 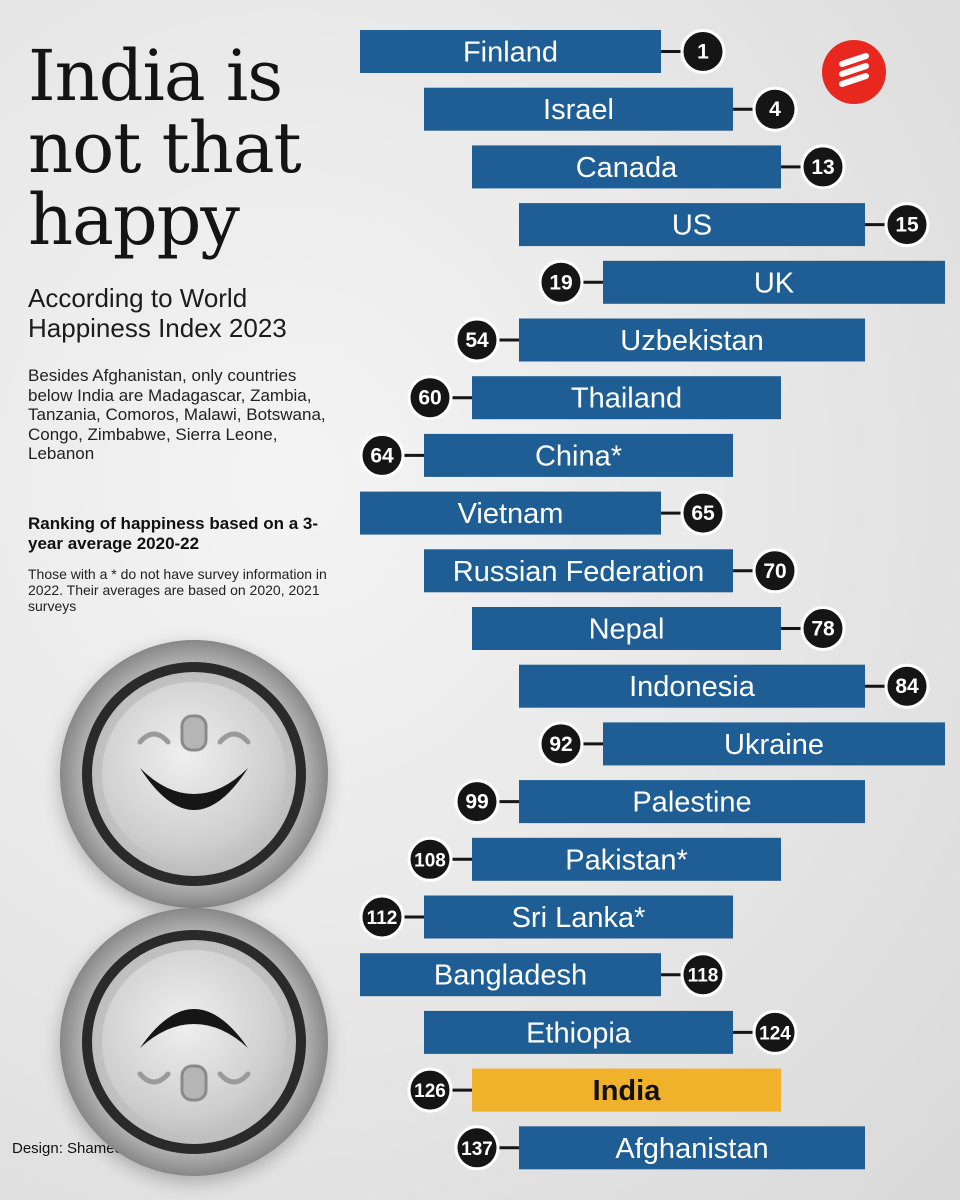 I want to click on bar-label: UK, so click(x=774, y=283).